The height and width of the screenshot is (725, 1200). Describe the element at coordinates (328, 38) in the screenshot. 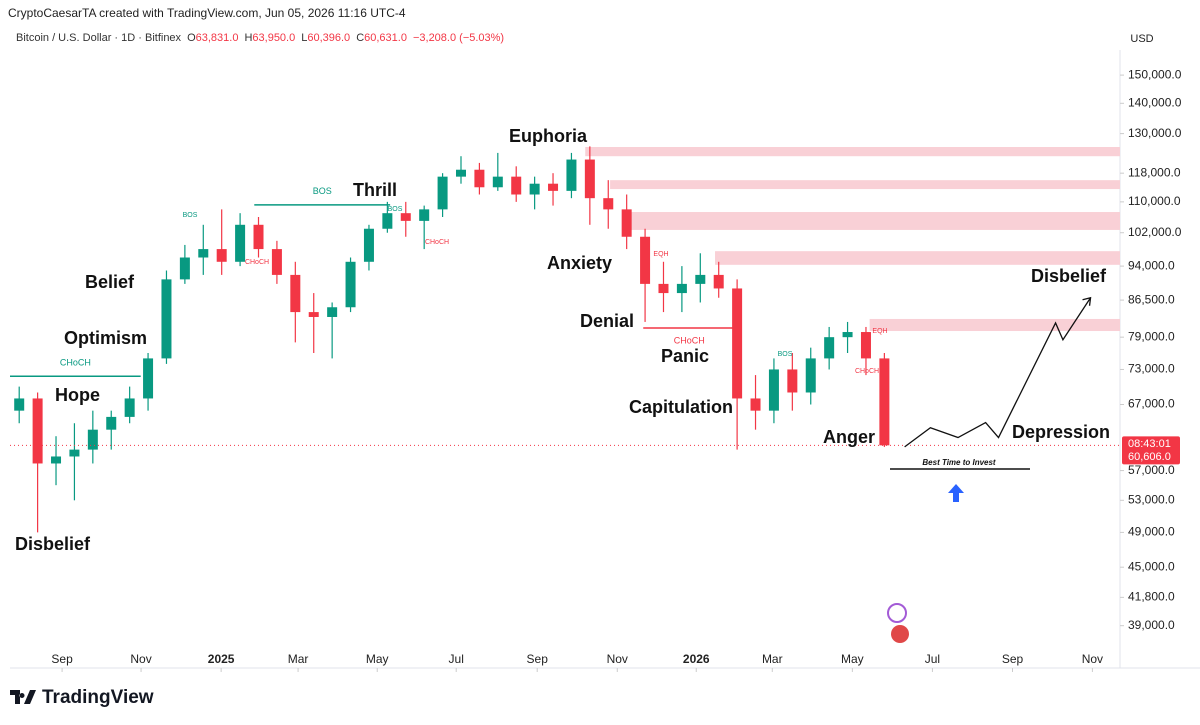

I see `quote-value: 60,396.0` at that location.